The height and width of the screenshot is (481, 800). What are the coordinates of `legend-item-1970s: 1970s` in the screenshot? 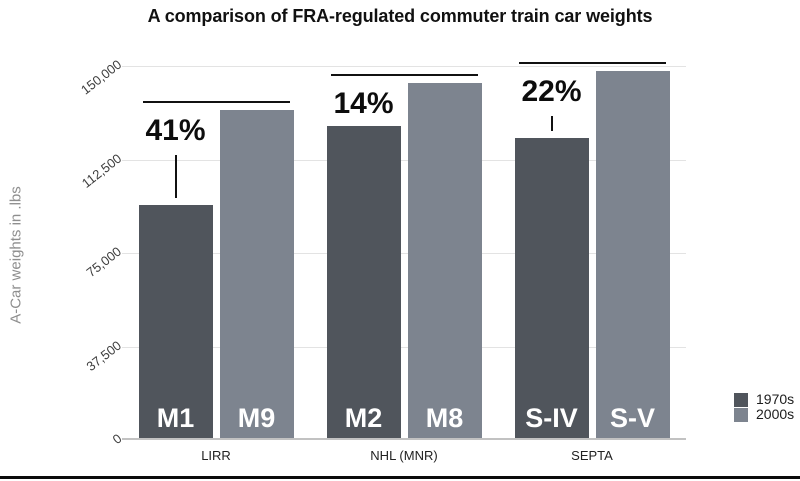 It's located at (764, 399).